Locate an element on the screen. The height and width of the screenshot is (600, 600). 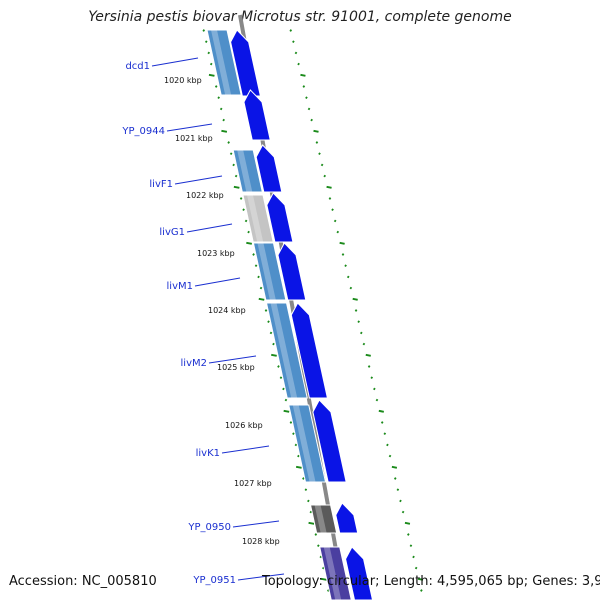
gene-label-YP_0944: YP_0944 is located at coordinates (143, 131).